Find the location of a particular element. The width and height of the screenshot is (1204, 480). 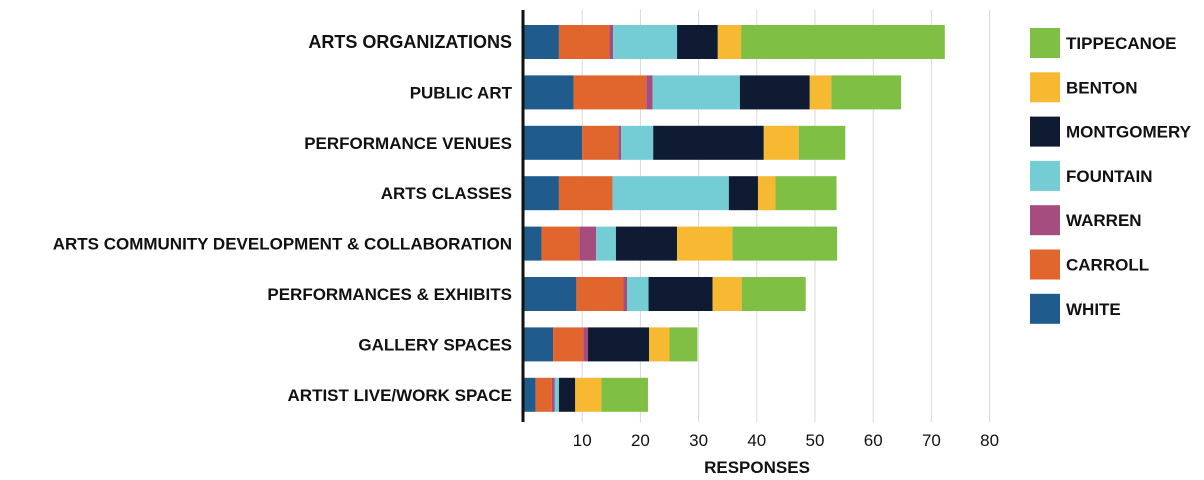

legend-swatch-white is located at coordinates (1045, 308).